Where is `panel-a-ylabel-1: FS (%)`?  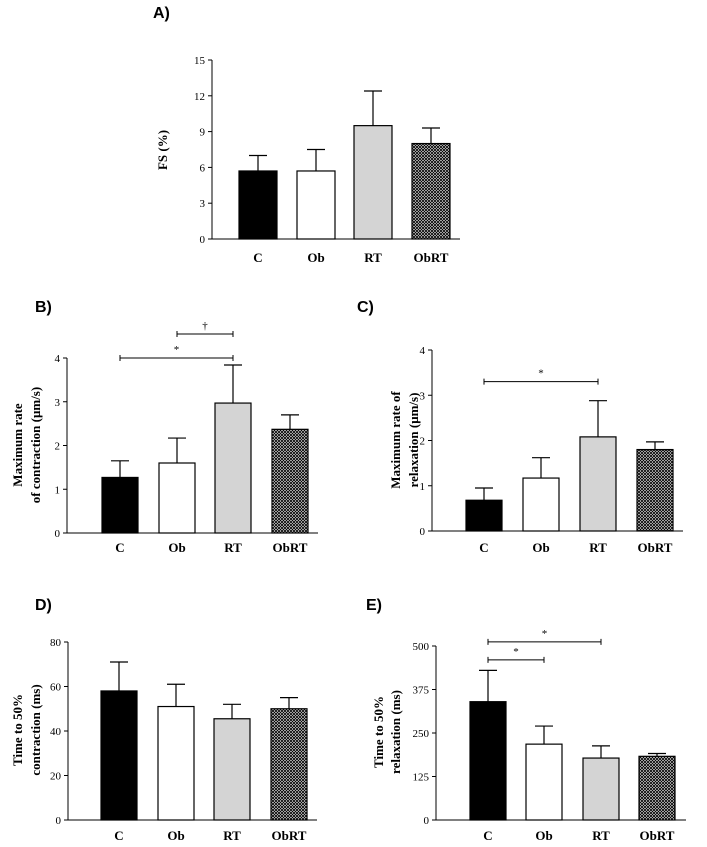 panel-a-ylabel-1: FS (%) is located at coordinates (162, 150).